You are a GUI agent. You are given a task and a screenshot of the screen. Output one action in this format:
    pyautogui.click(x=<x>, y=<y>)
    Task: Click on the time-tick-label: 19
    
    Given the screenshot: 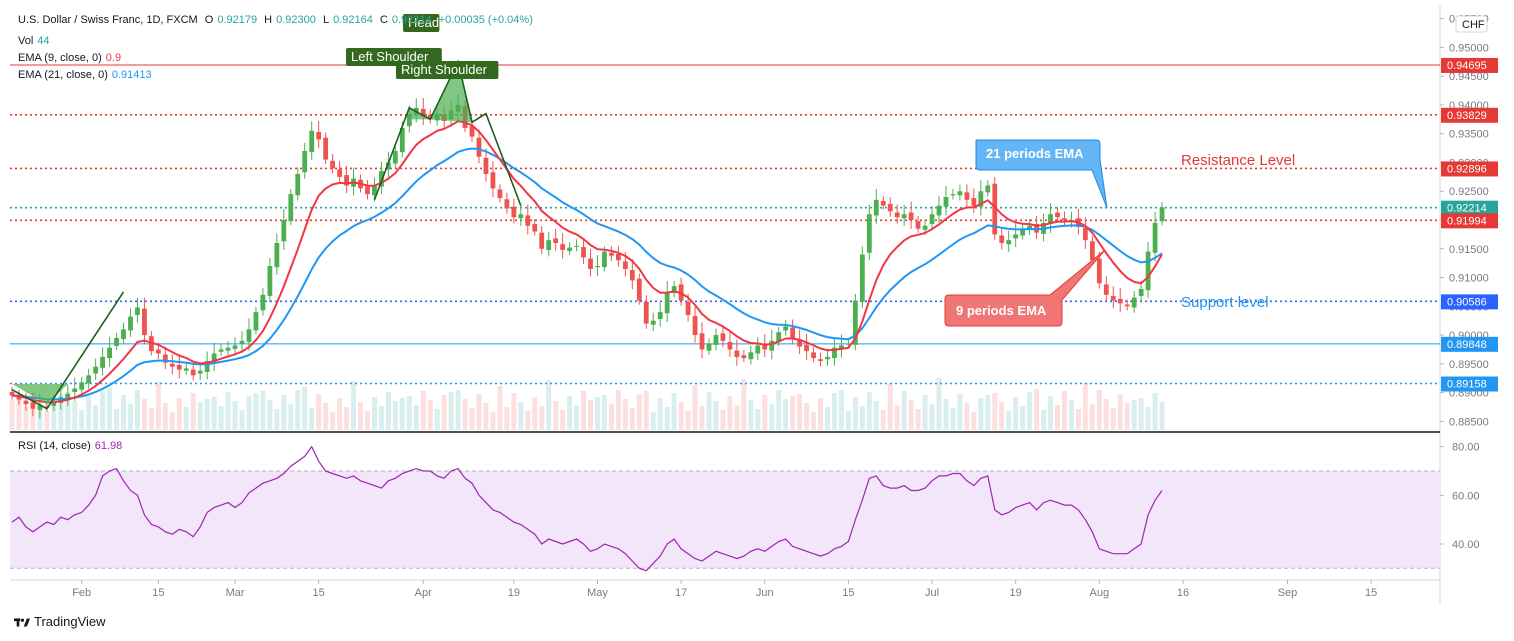 What is the action you would take?
    pyautogui.click(x=1016, y=593)
    